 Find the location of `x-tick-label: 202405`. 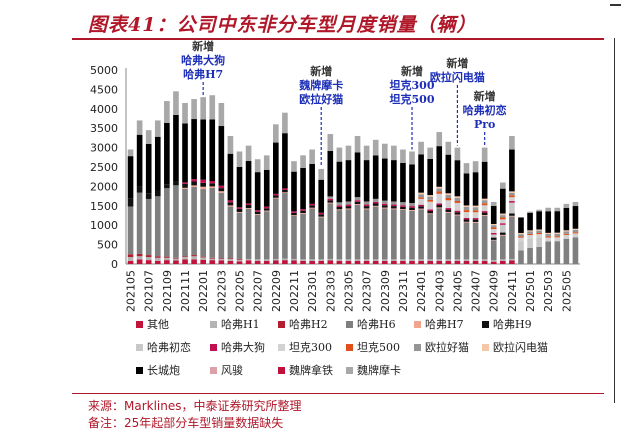

x-tick-label: 202405 is located at coordinates (457, 291).